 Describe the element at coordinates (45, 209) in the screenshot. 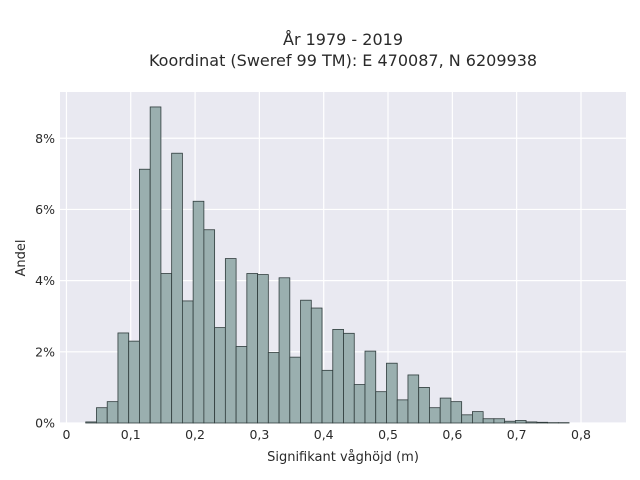

I see `y-tick-label: 6%` at that location.